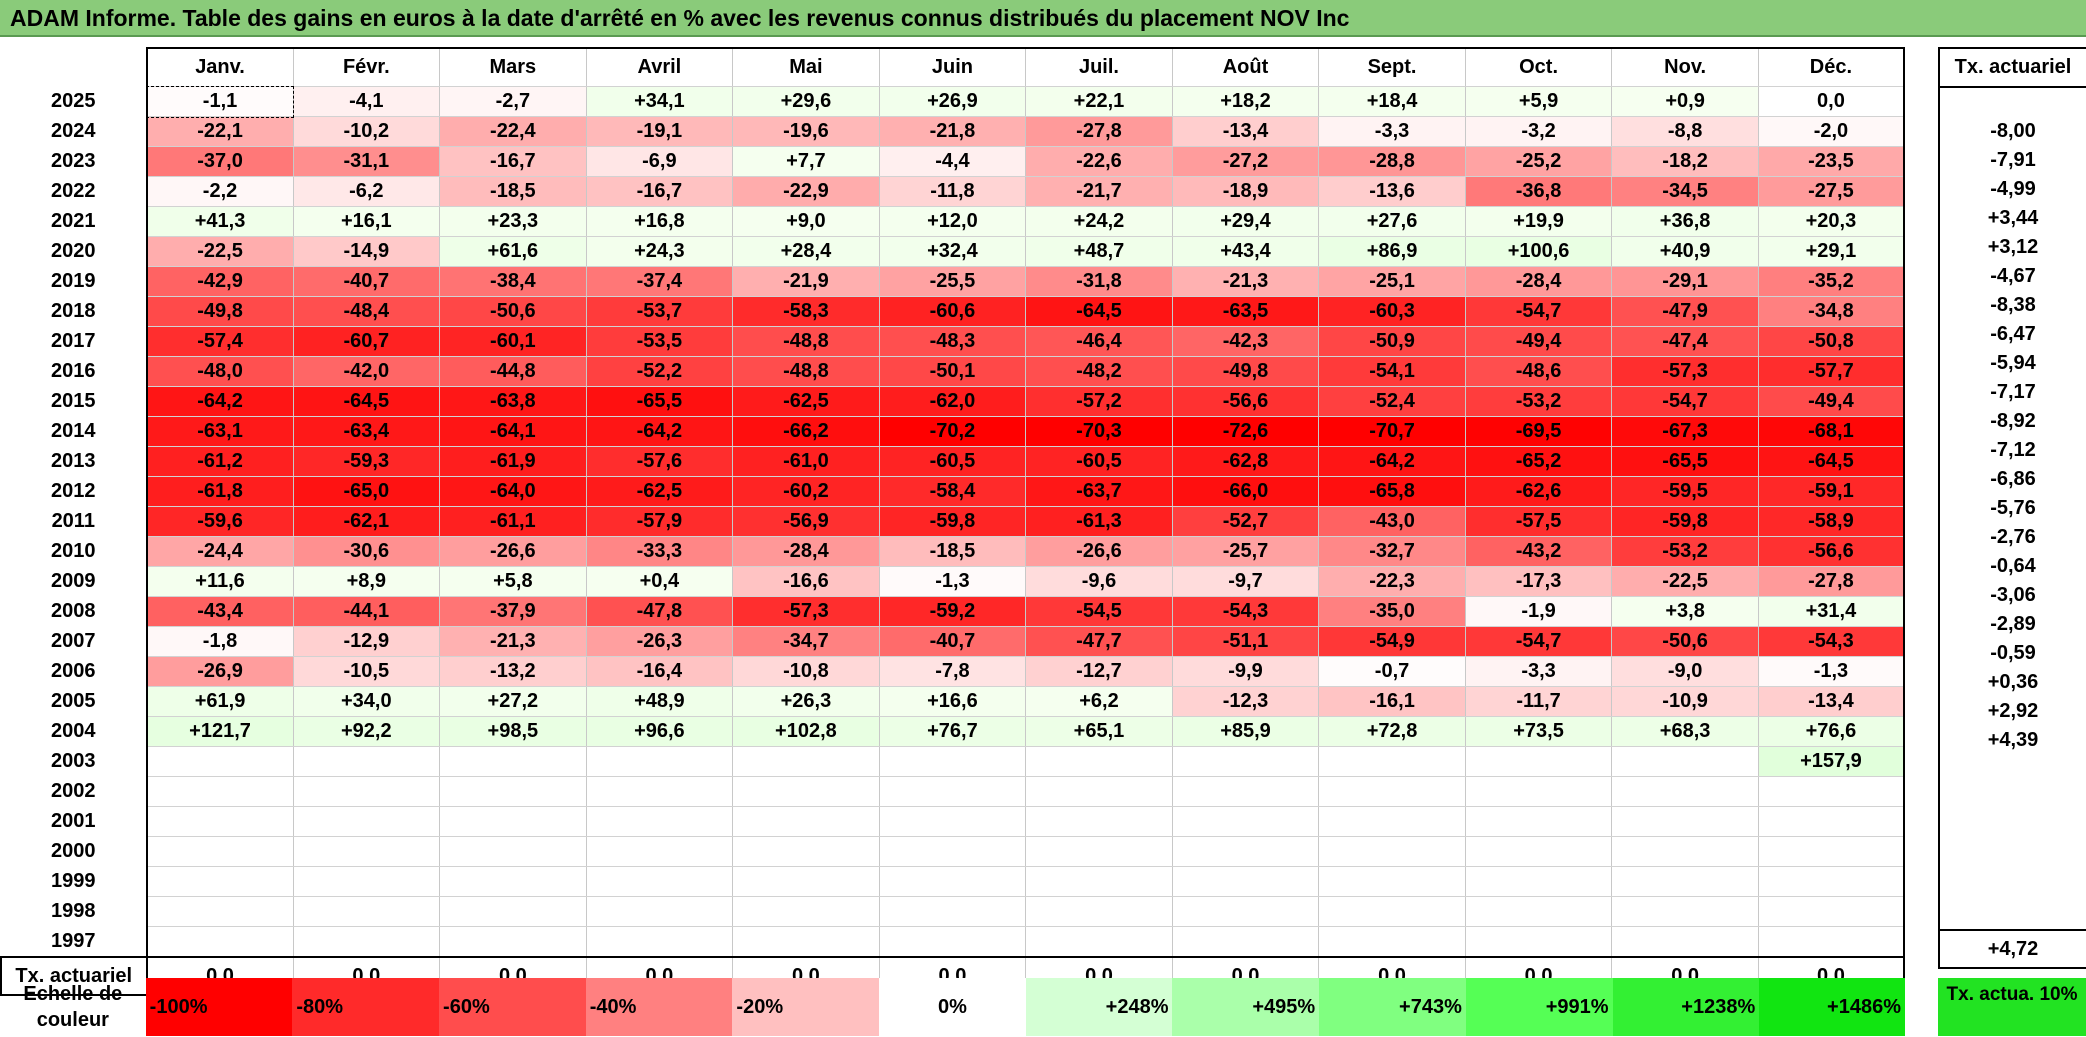  I want to click on gain-cell: -37,0, so click(219, 161).